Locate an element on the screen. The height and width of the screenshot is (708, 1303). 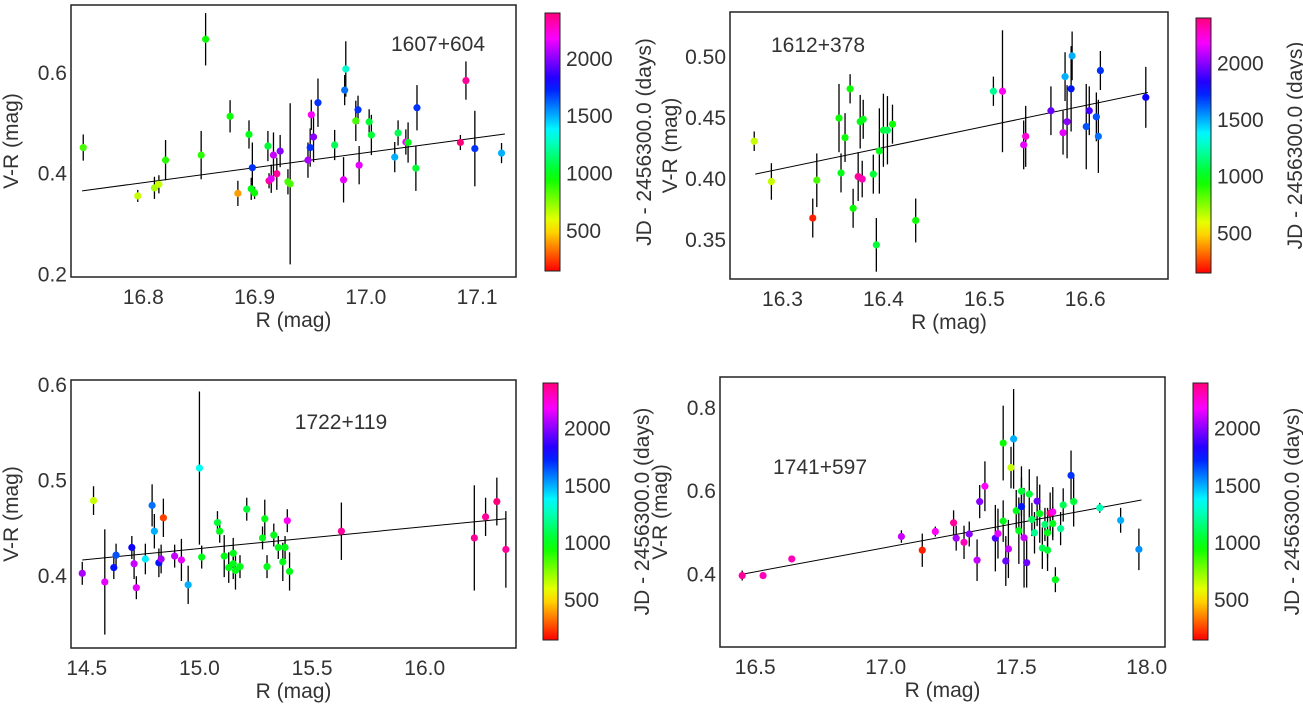
x-tick-label: 16.8 is located at coordinates (143, 297).